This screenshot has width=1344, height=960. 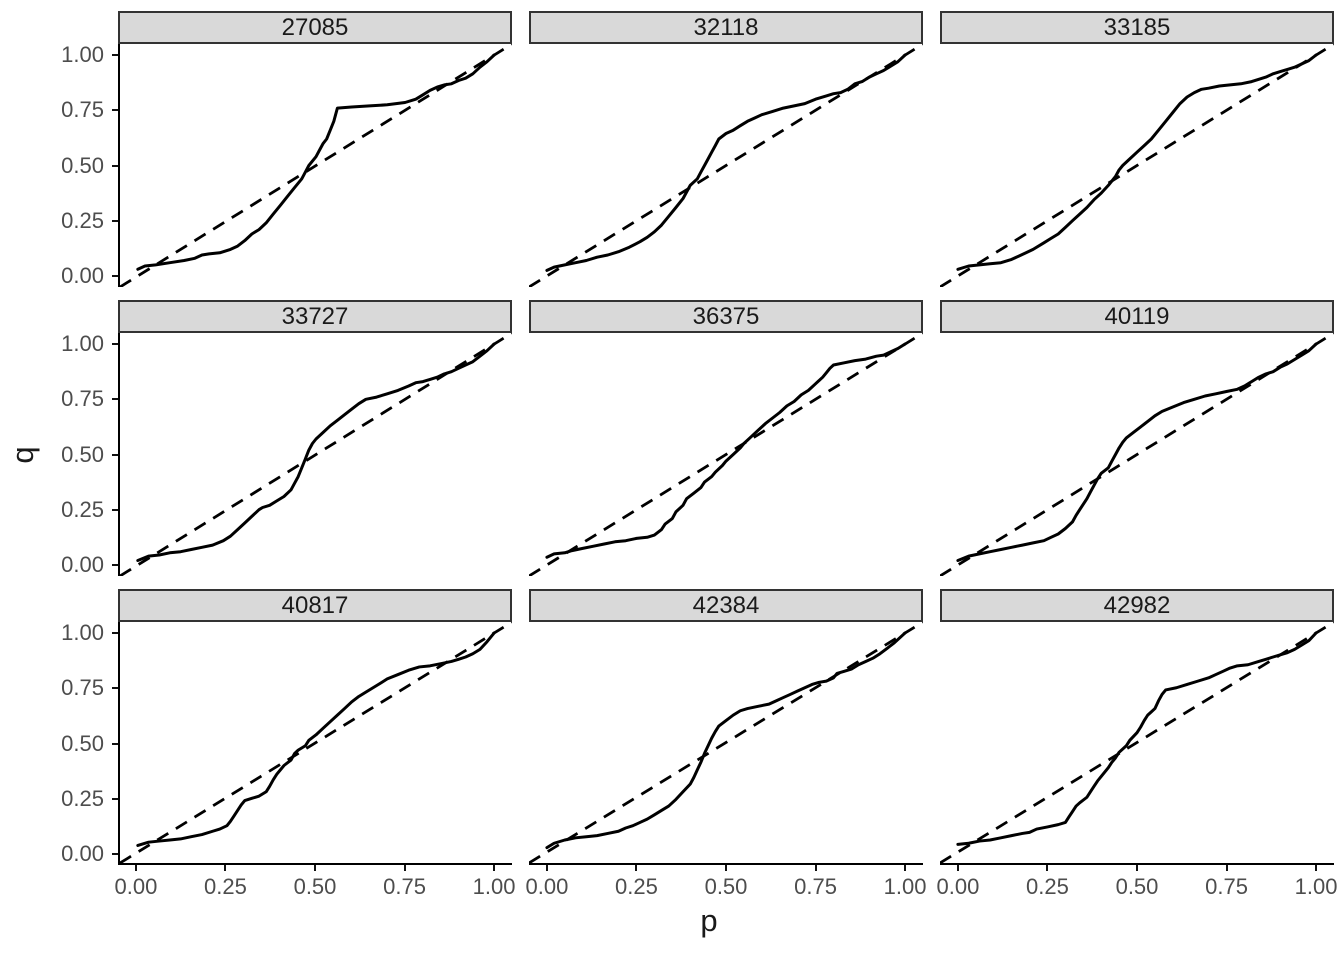 I want to click on facet-strip: 33727, so click(x=315, y=316).